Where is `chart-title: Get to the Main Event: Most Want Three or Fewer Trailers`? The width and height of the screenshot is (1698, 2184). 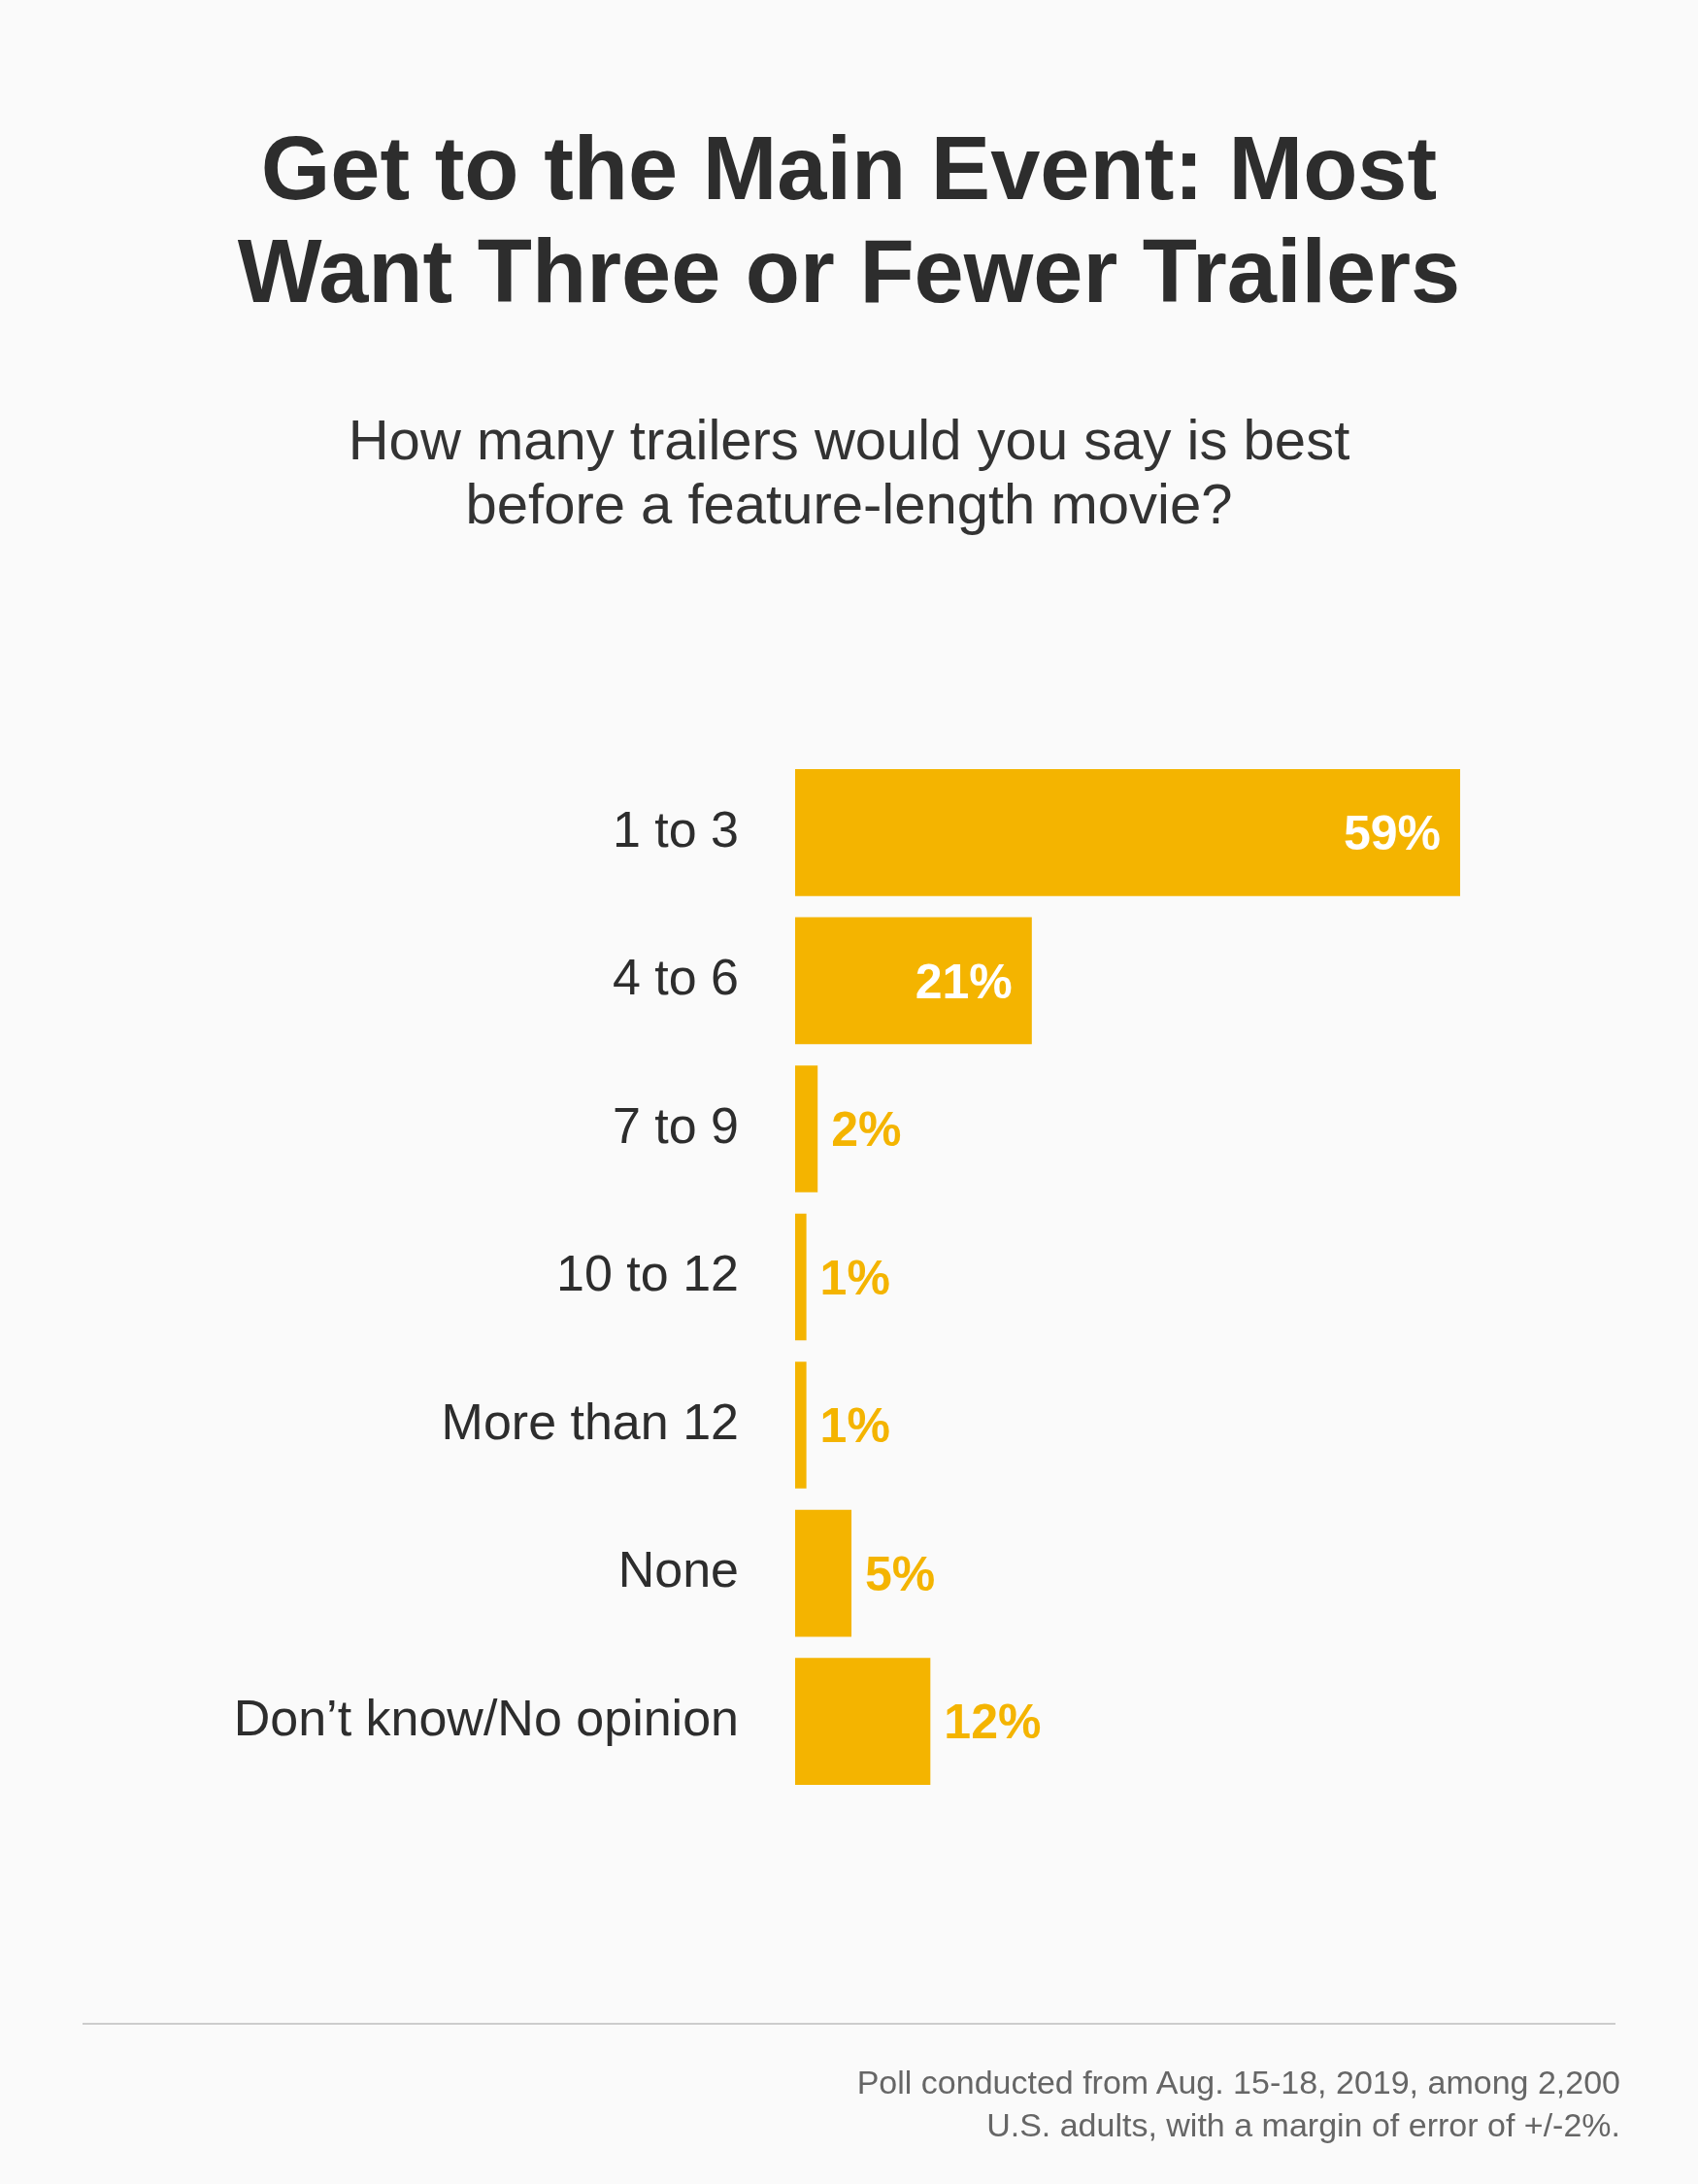 chart-title: Get to the Main Event: Most Want Three or Fewer Trailers is located at coordinates (849, 220).